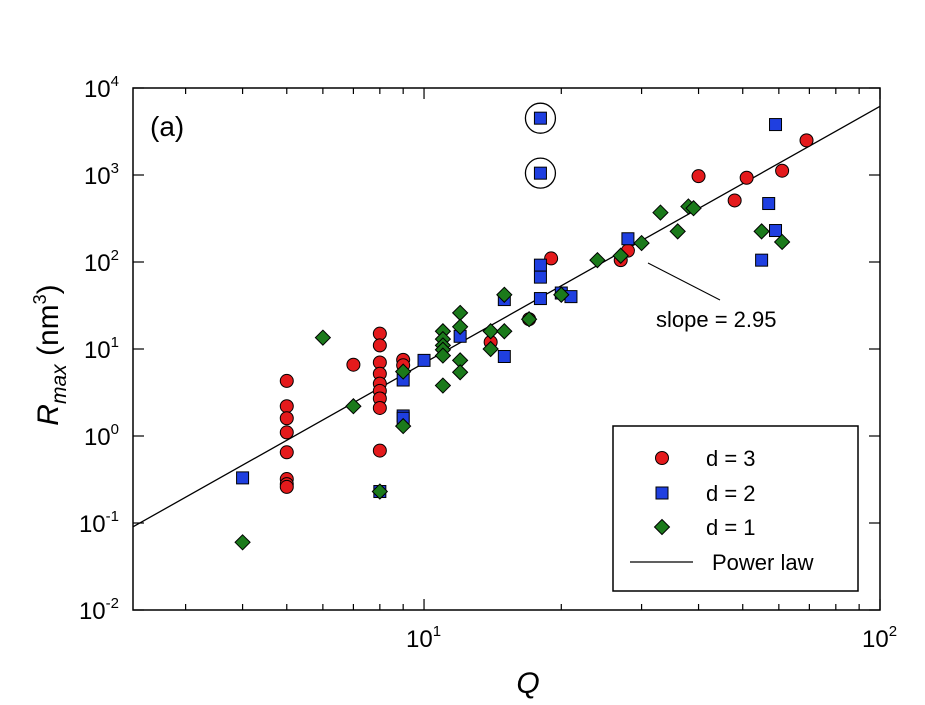 The image size is (925, 705). What do you see at coordinates (101, 262) in the screenshot?
I see `y-tick-label: 10²` at bounding box center [101, 262].